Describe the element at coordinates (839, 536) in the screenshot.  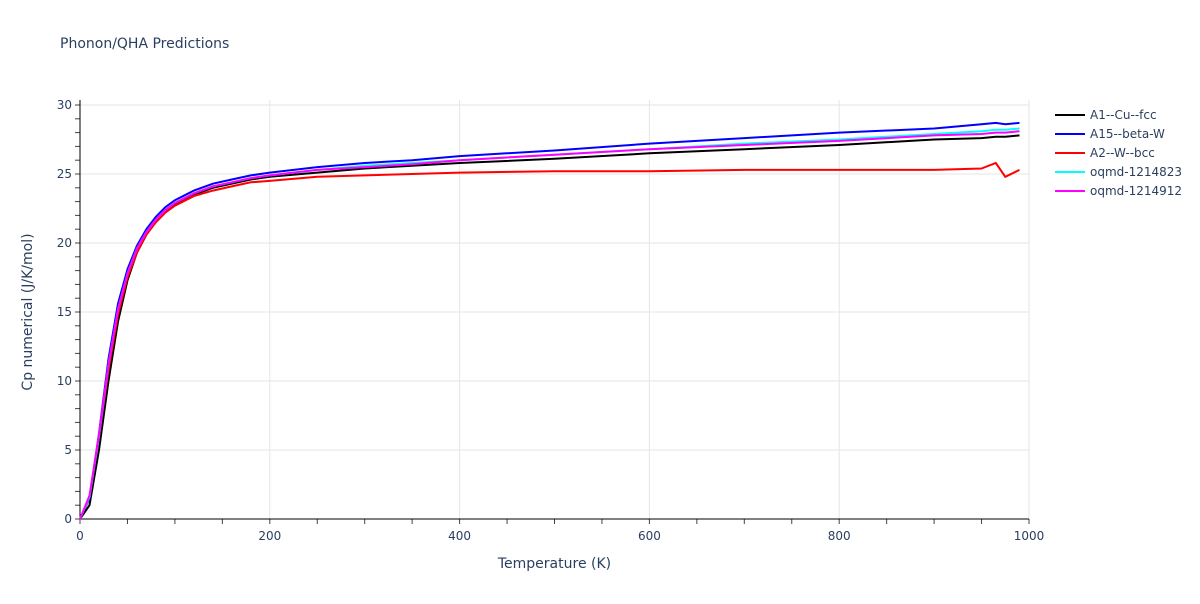
I see `x-tick-label: 800` at that location.